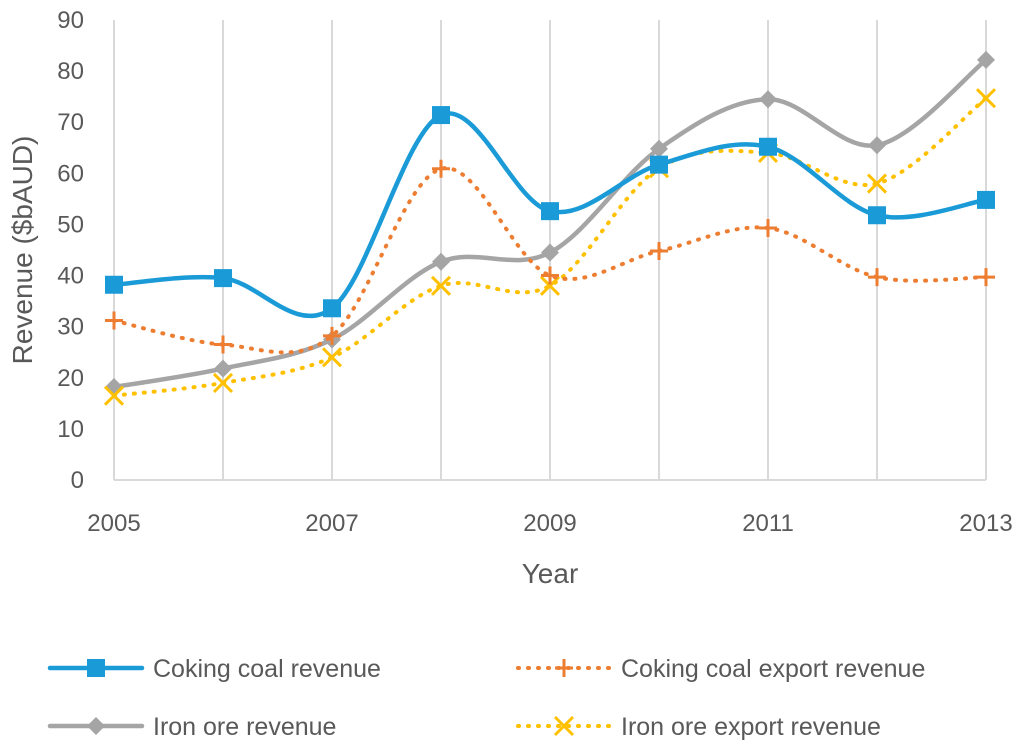 The width and height of the screenshot is (1024, 750). I want to click on legend-label: Coking coal revenue, so click(267, 669).